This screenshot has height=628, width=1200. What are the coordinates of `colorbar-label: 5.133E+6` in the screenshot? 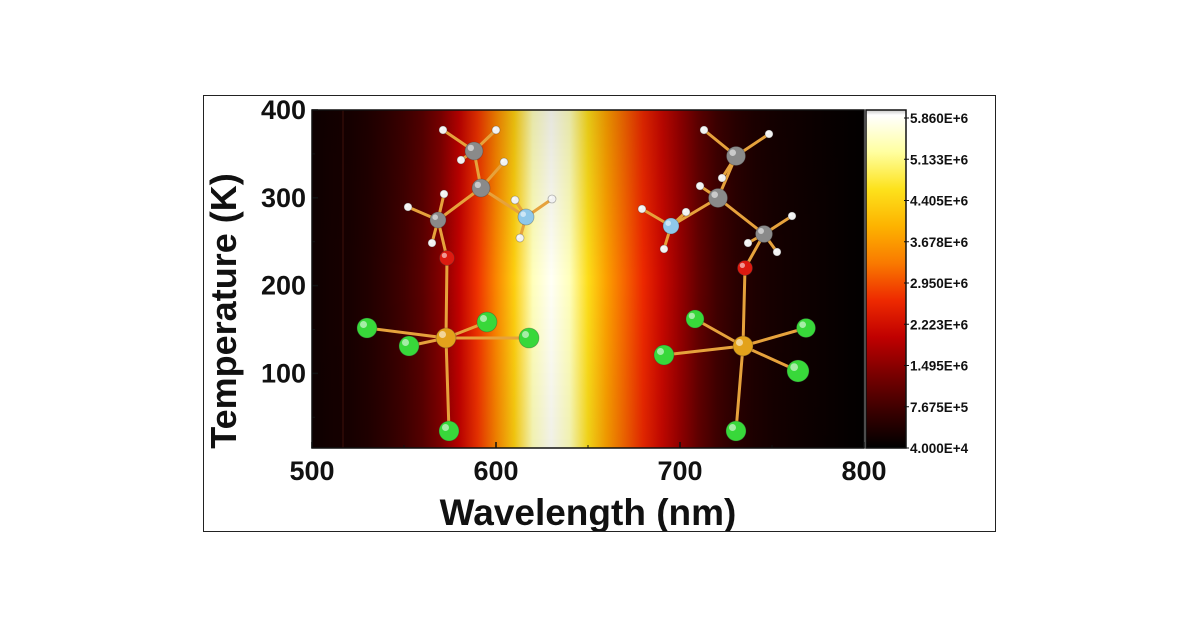 It's located at (939, 159).